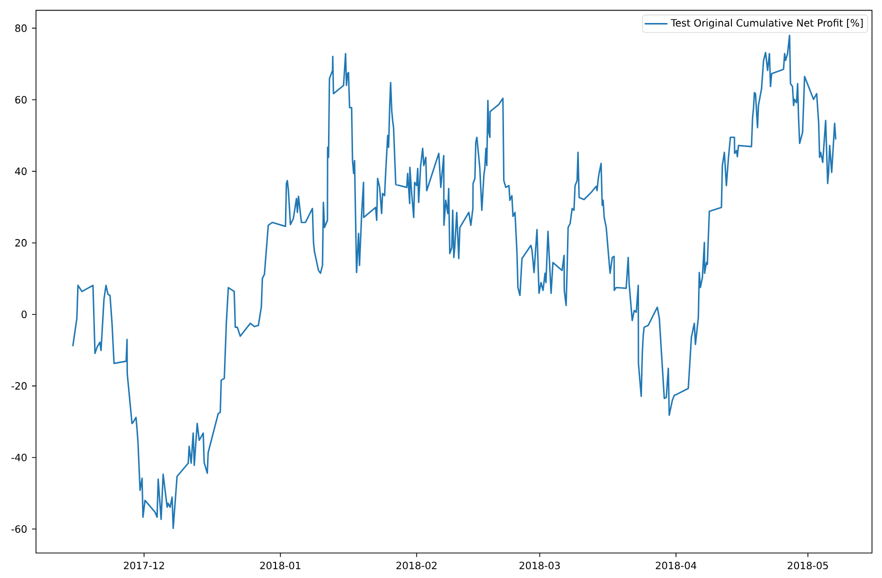 The image size is (882, 578). What do you see at coordinates (540, 566) in the screenshot?
I see `x-tick-label: 2018-03` at bounding box center [540, 566].